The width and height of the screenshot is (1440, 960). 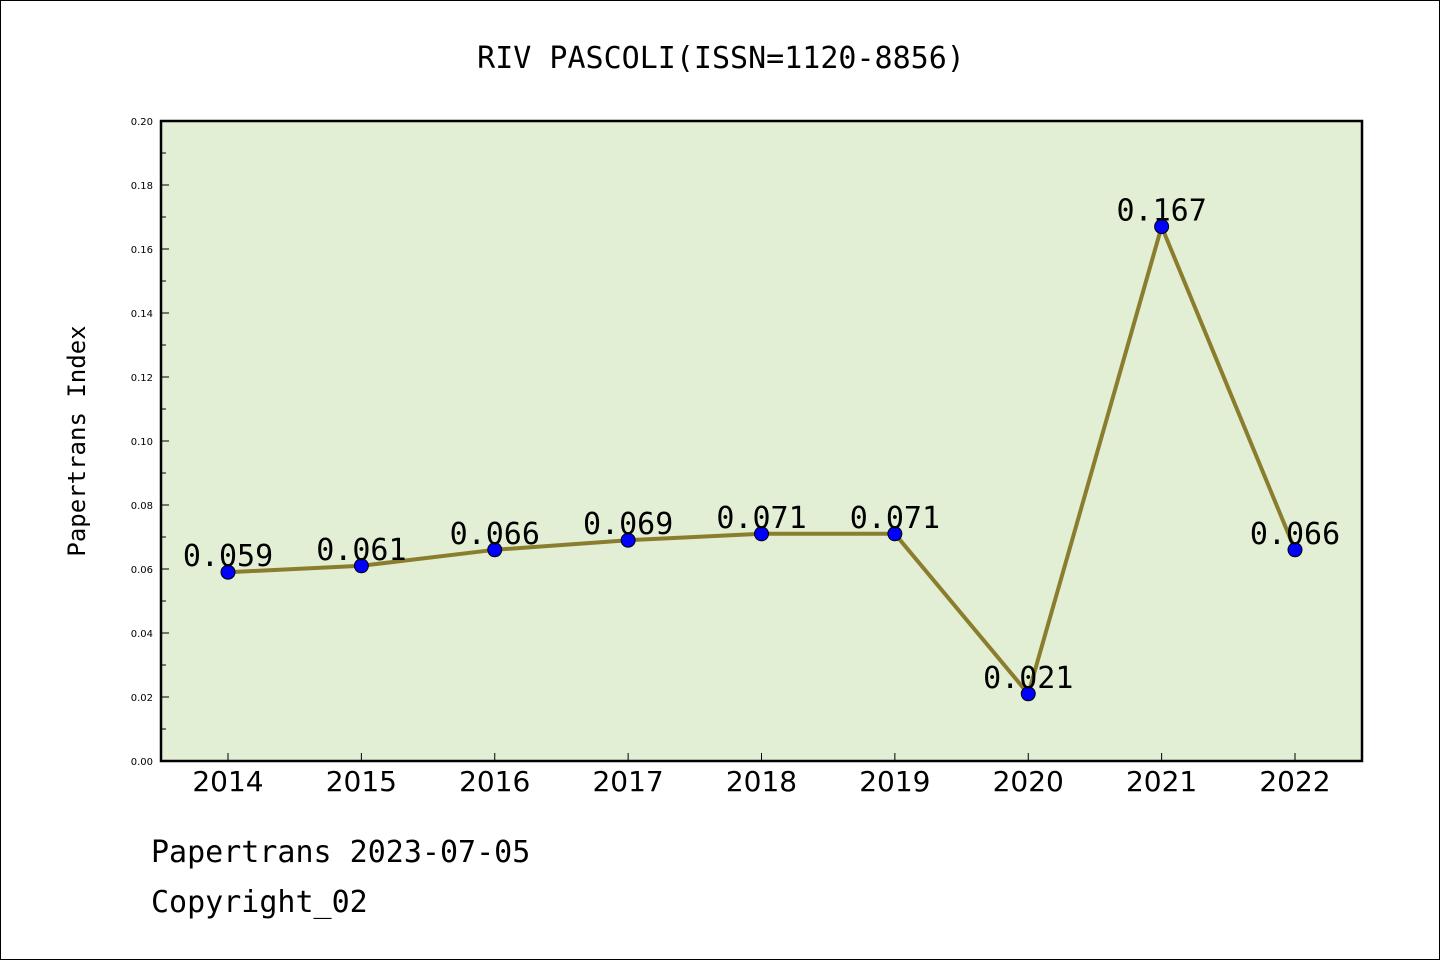 I want to click on y-tick-label: 0.04, so click(x=142, y=634).